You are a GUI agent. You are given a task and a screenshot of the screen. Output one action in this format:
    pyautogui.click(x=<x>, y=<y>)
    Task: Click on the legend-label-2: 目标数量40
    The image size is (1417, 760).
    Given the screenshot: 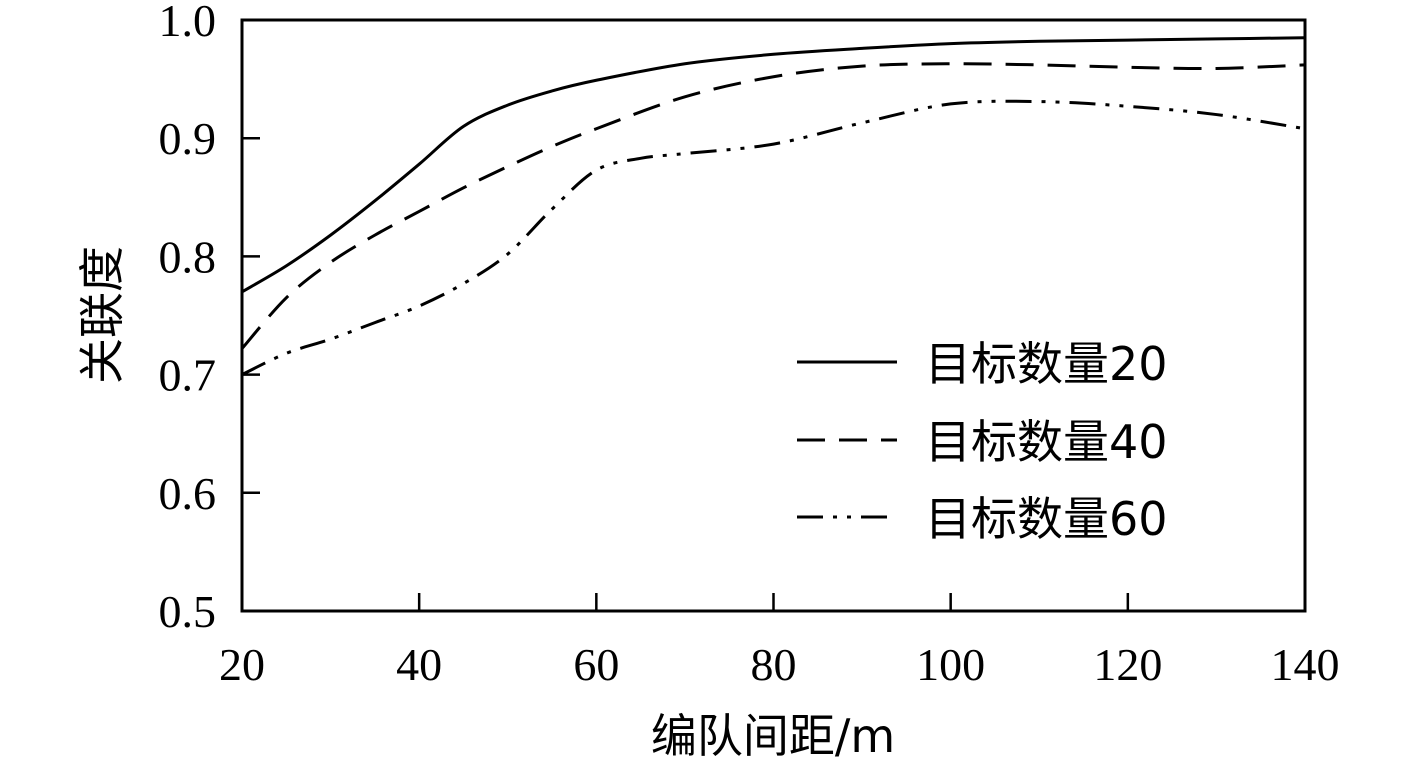 What is the action you would take?
    pyautogui.click(x=1046, y=442)
    